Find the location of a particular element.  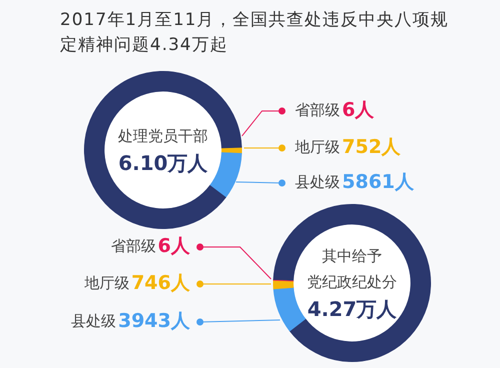

data-label: 3943人 is located at coordinates (154, 321).